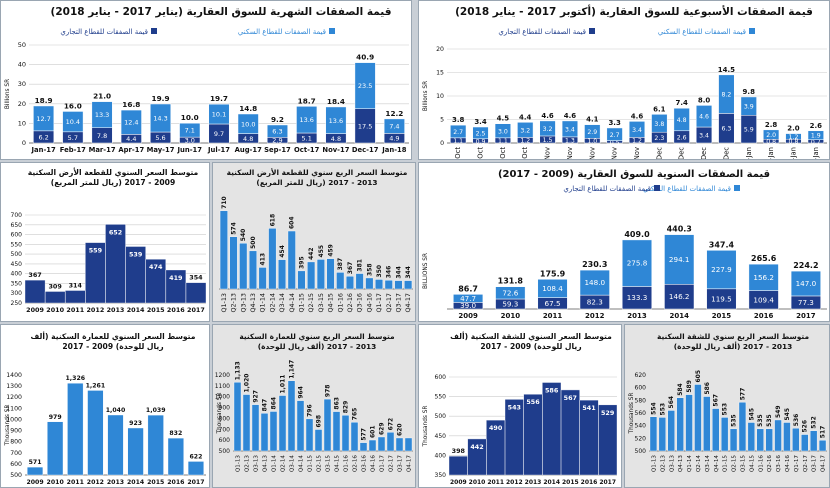 Image resolution: width=830 pixels, height=488 pixels. Describe the element at coordinates (346, 407) in the screenshot. I see `data-label: 829` at that location.